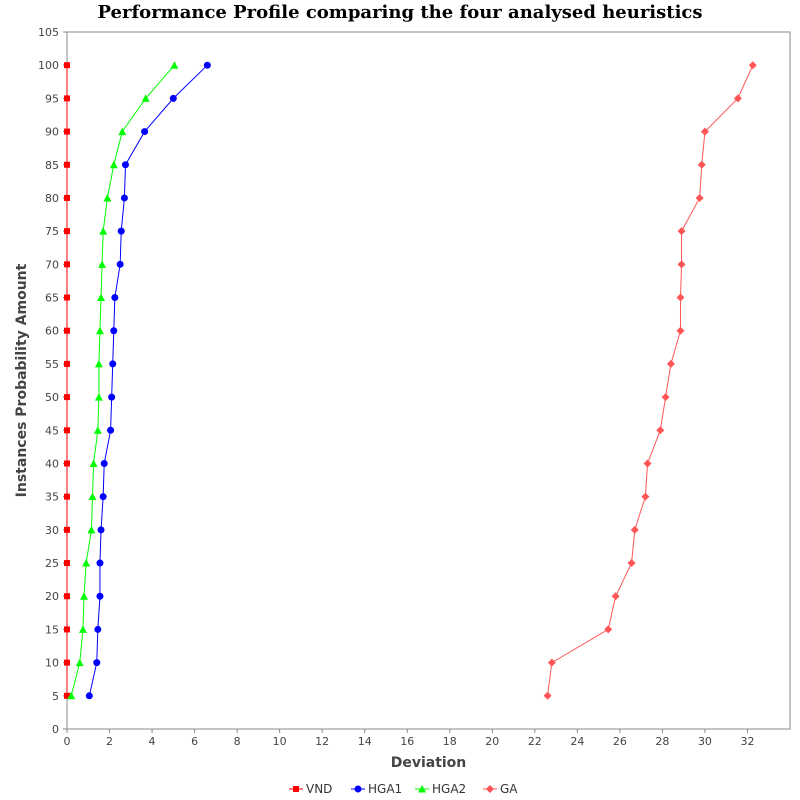  What do you see at coordinates (450, 741) in the screenshot?
I see `x-tick-label: 18` at bounding box center [450, 741].